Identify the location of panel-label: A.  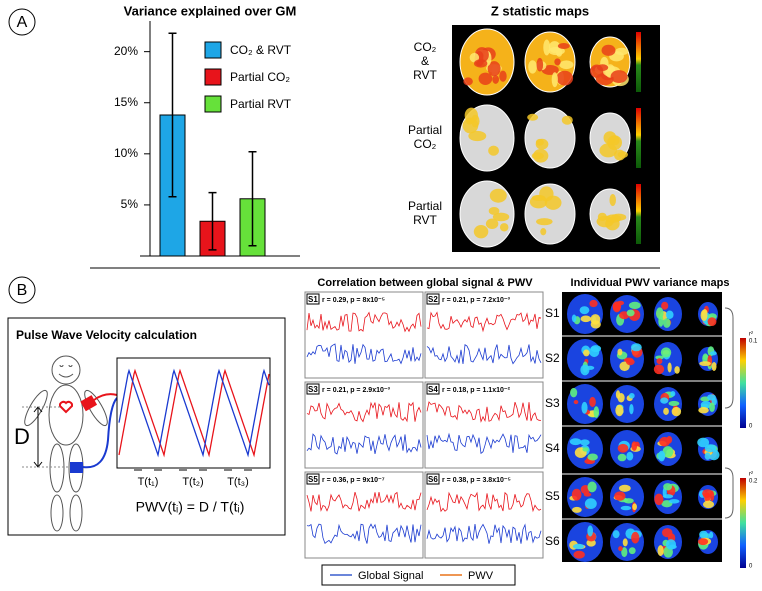
(22, 22).